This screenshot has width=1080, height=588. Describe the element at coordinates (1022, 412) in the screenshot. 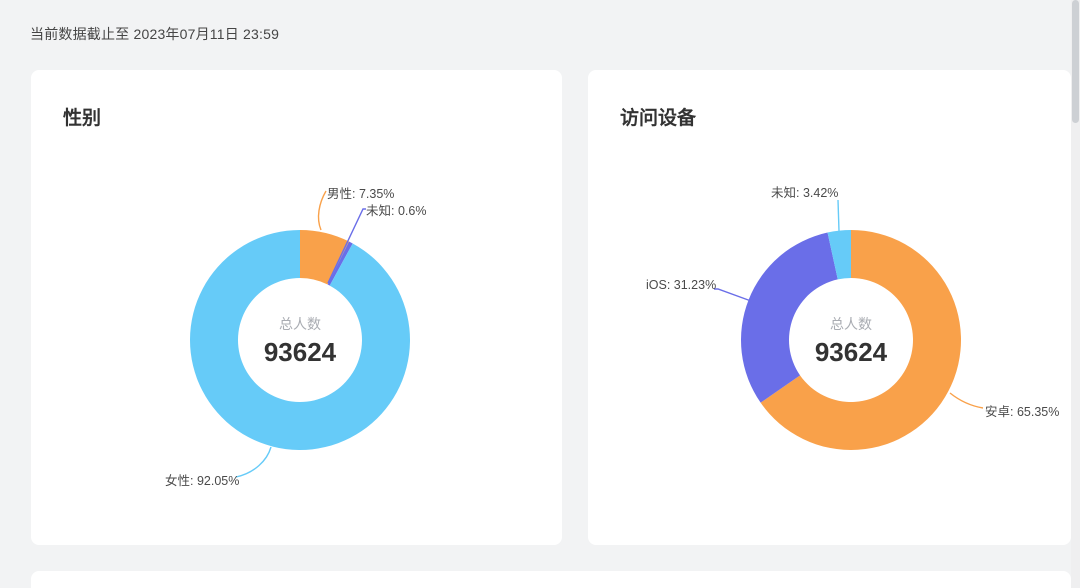

I see `slice-label-android: 安卓: 65.35%` at that location.